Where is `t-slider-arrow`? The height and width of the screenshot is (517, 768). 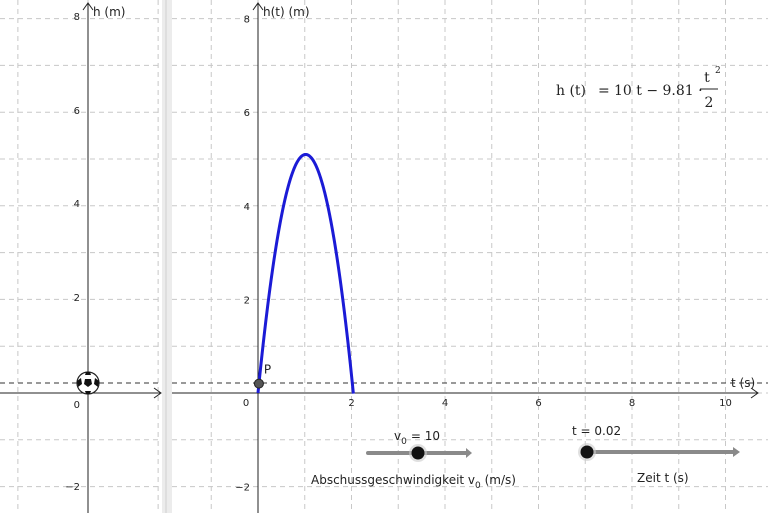 t-slider-arrow is located at coordinates (736, 452).